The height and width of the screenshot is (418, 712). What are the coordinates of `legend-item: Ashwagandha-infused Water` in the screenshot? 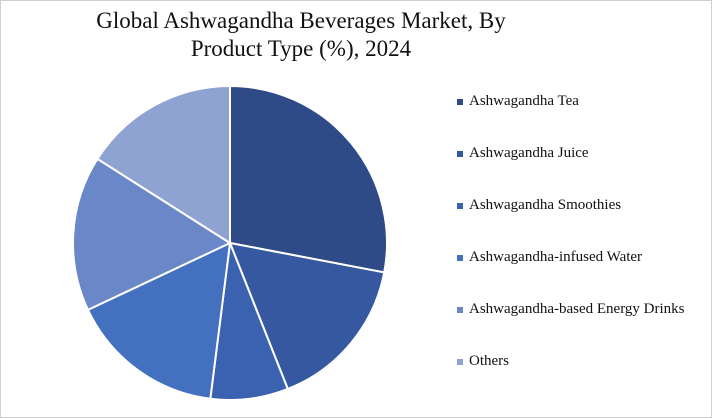 It's located at (578, 257).